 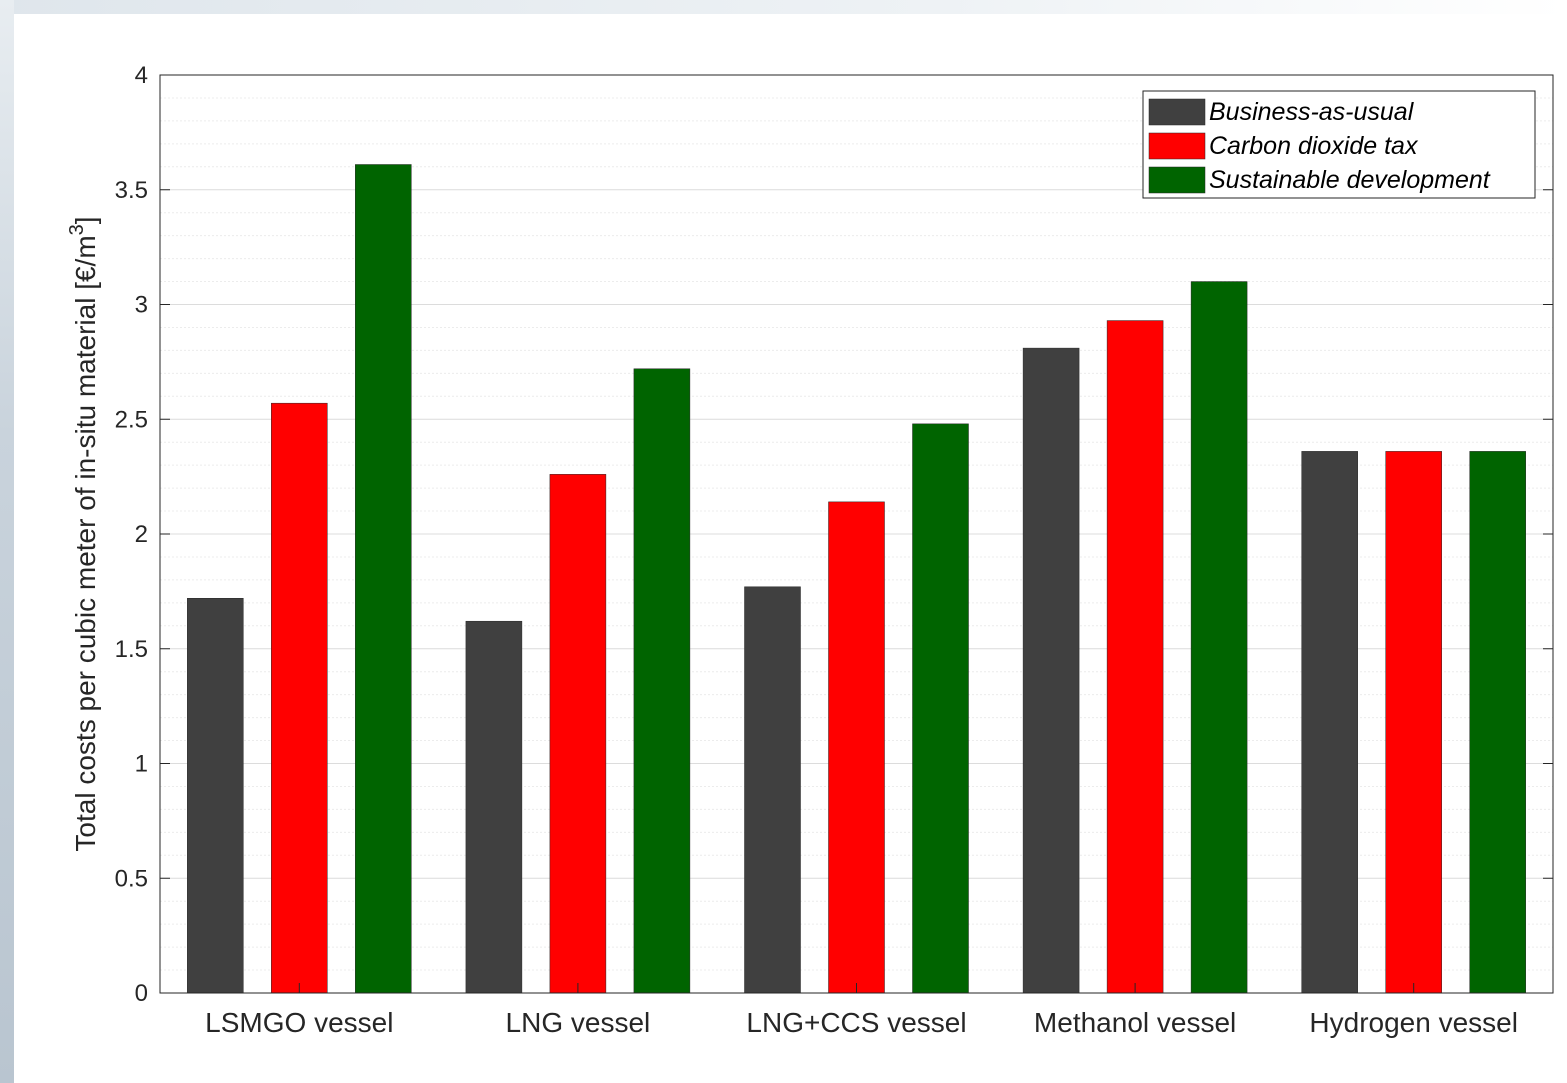 I want to click on y-tick-label: 2.5, so click(x=131, y=419).